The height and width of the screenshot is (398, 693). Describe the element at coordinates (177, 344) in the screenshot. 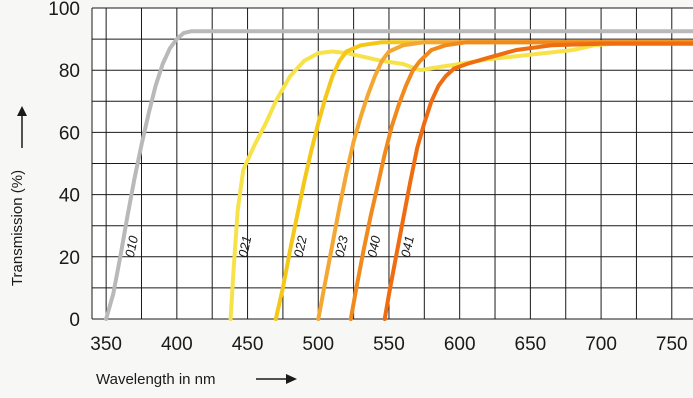

I see `x-tick-label: 400` at that location.